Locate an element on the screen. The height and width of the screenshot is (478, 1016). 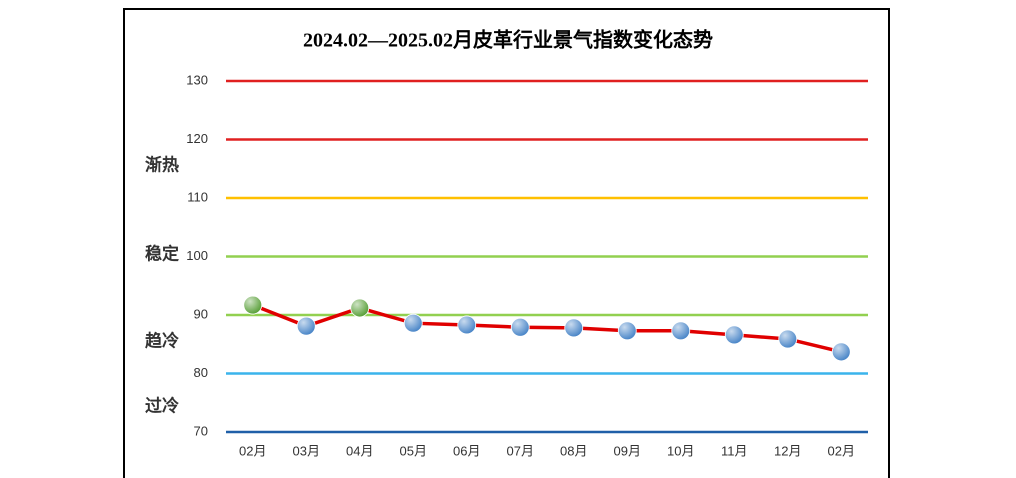
zone-label: 渐热 is located at coordinates (162, 164).